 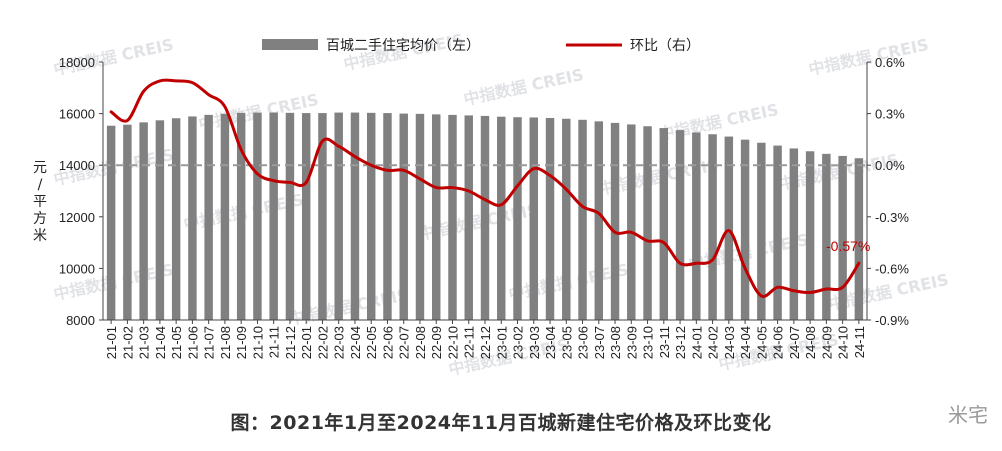 I want to click on x-tick-label: 23-07, so click(x=599, y=342).